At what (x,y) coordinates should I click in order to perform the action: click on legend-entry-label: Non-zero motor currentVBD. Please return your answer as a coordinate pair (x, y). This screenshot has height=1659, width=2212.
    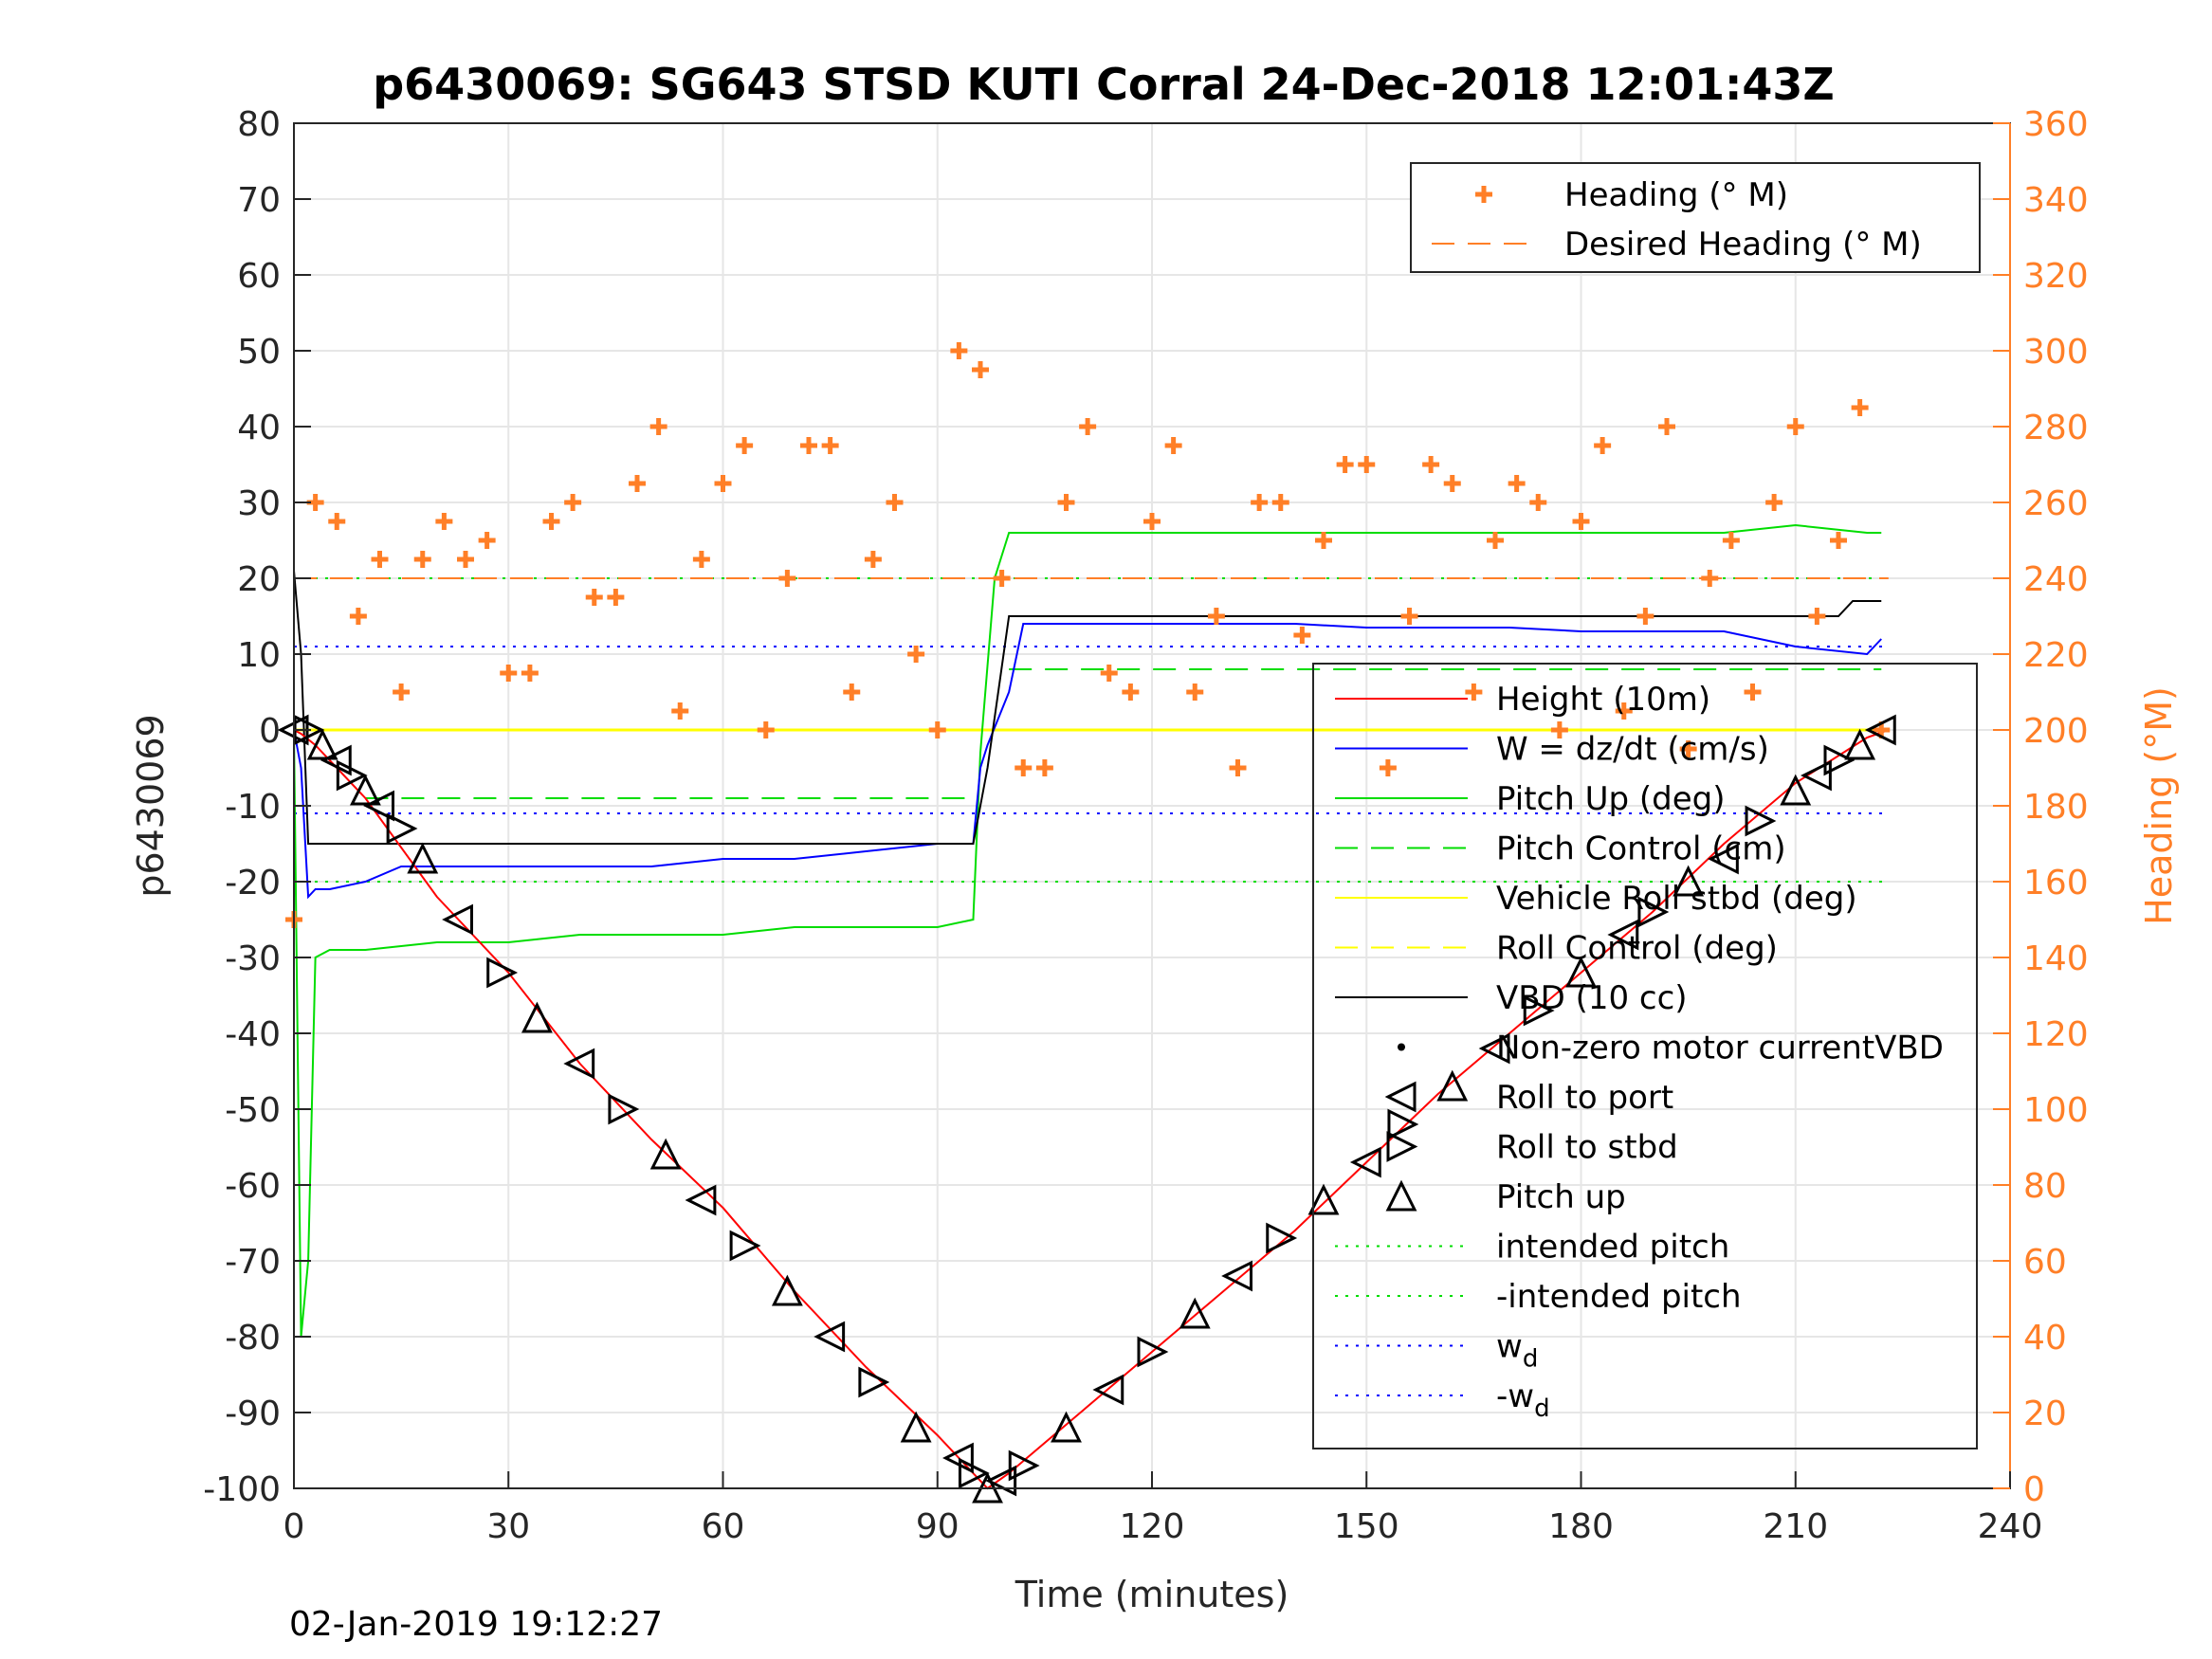
    Looking at the image, I should click on (1720, 1048).